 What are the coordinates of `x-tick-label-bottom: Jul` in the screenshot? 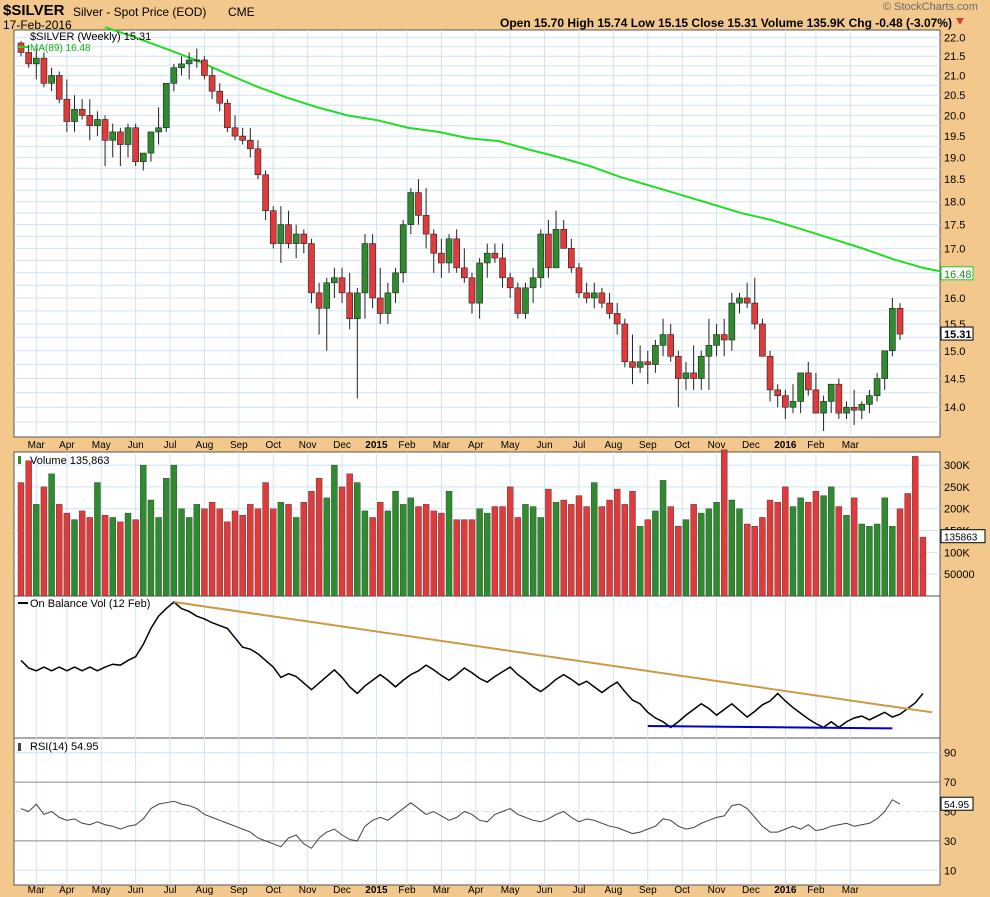 It's located at (579, 890).